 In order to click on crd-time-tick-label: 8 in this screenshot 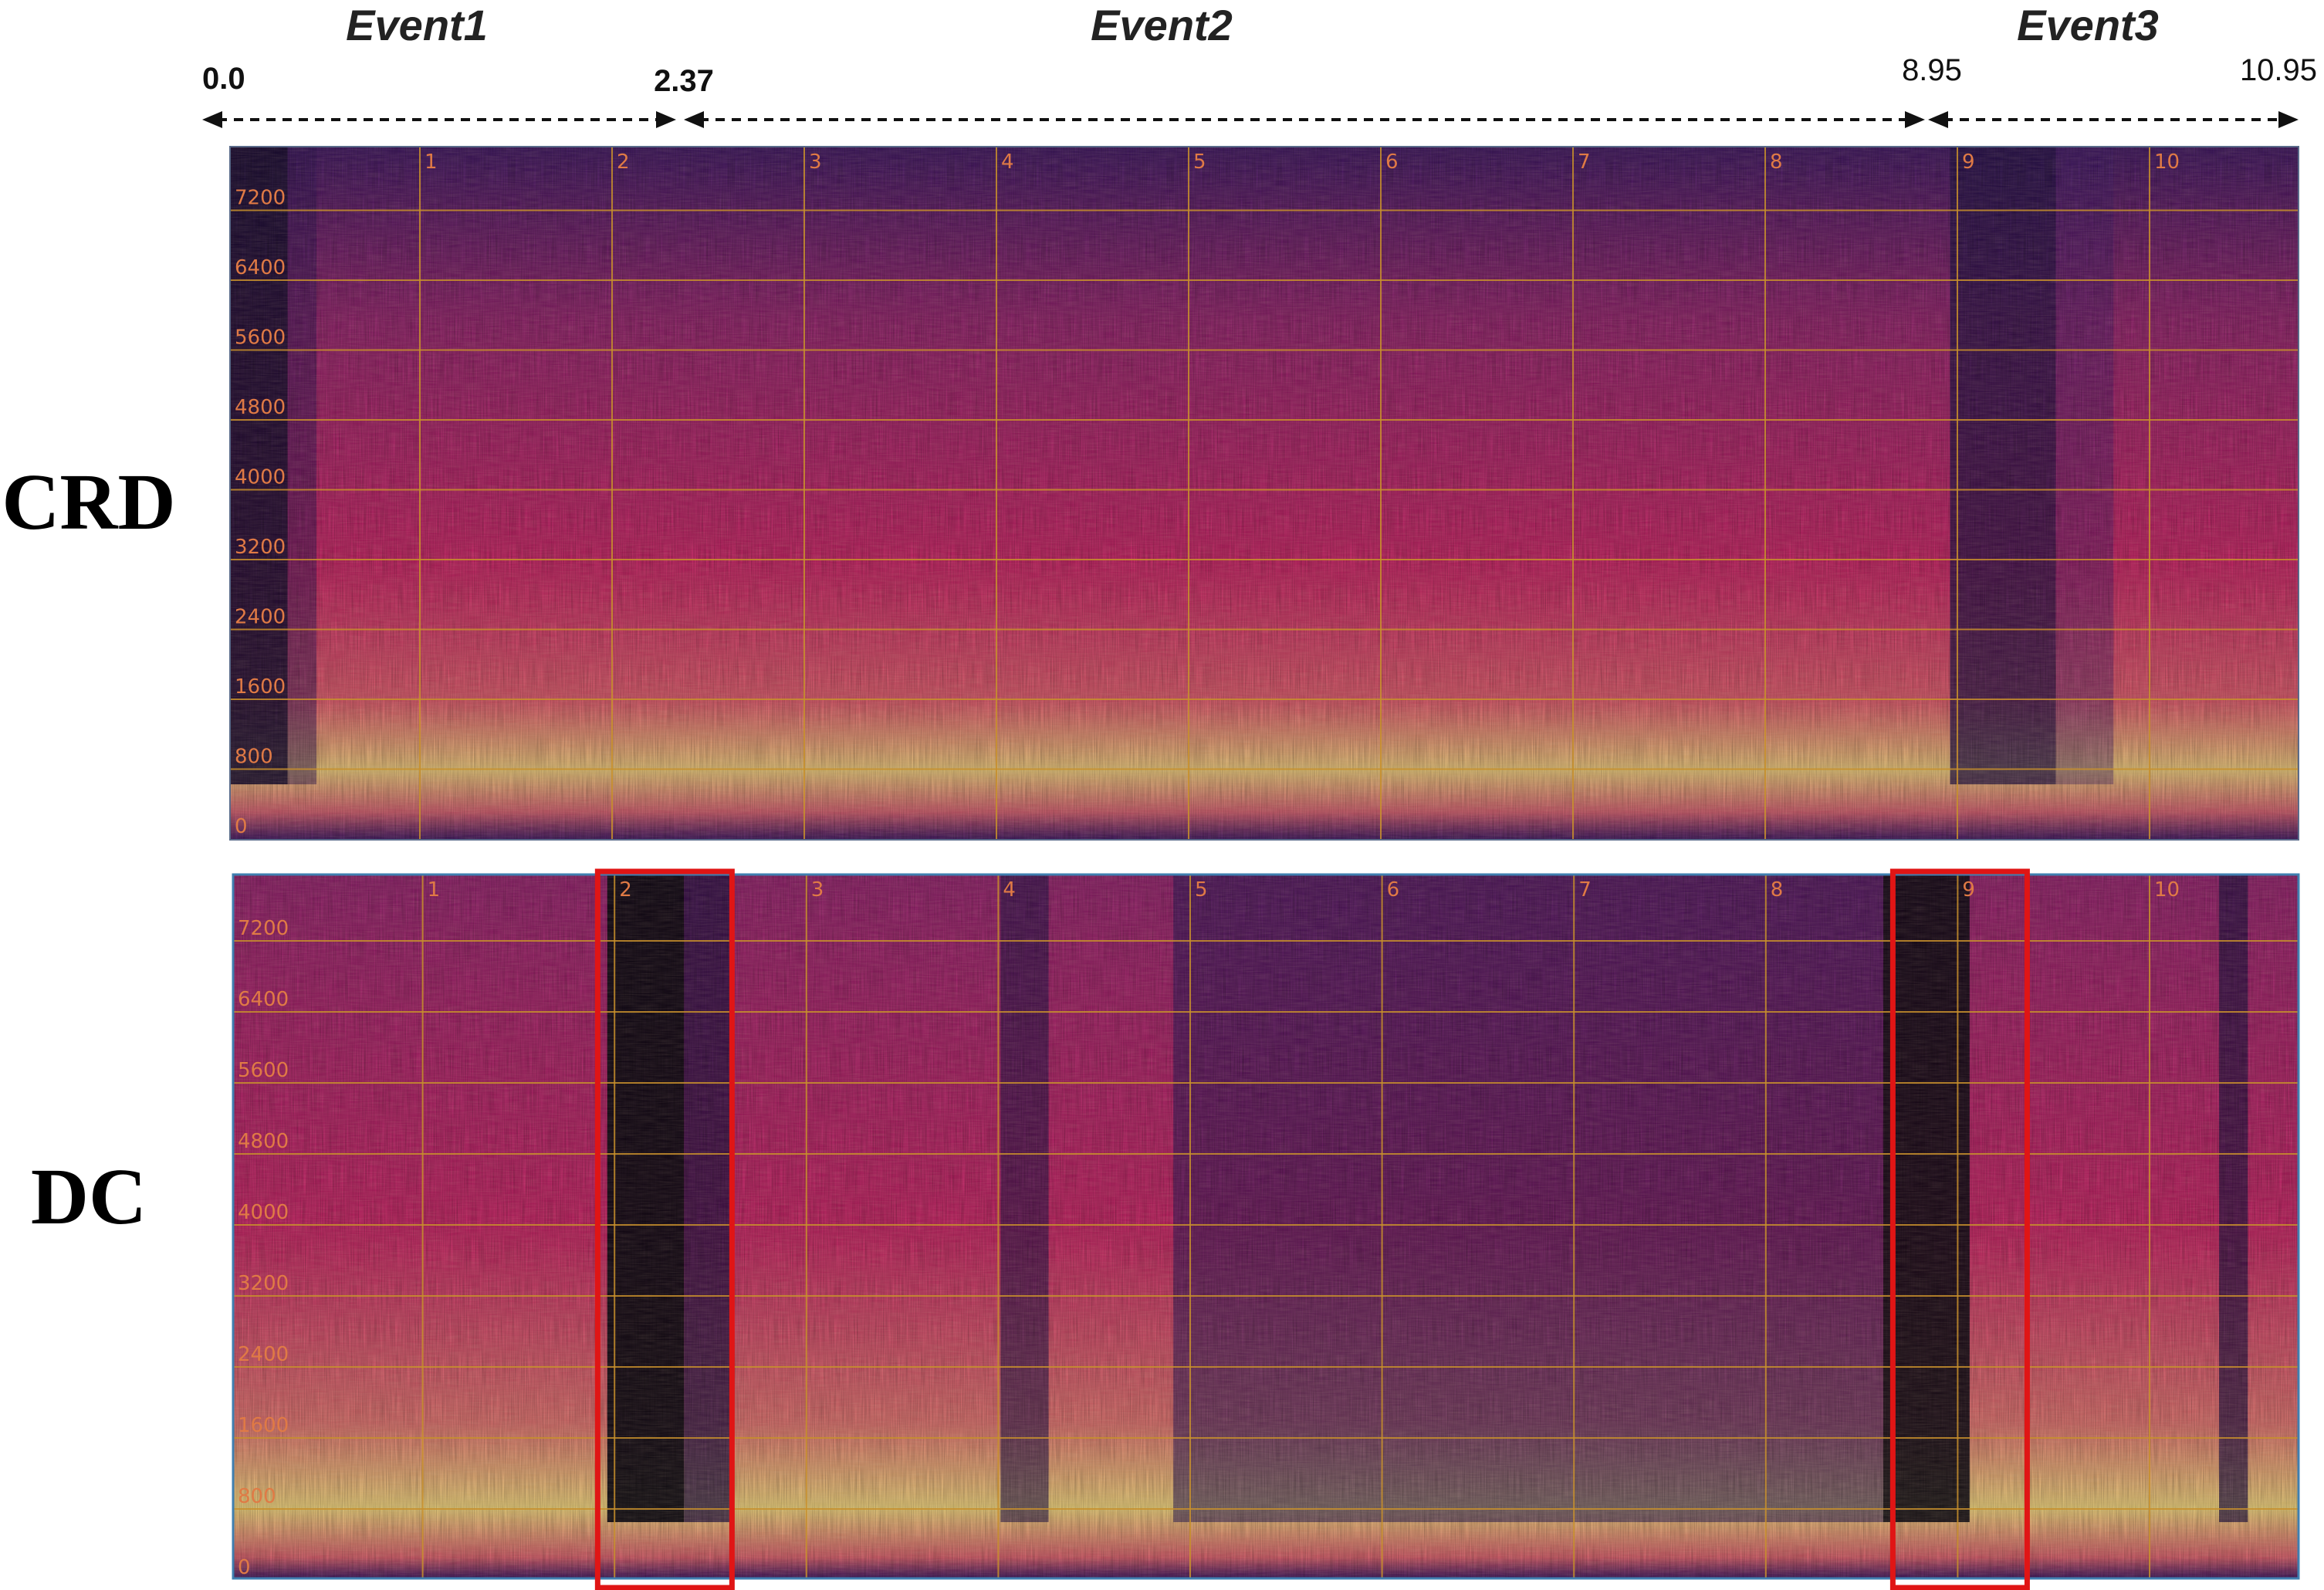, I will do `click(1776, 162)`.